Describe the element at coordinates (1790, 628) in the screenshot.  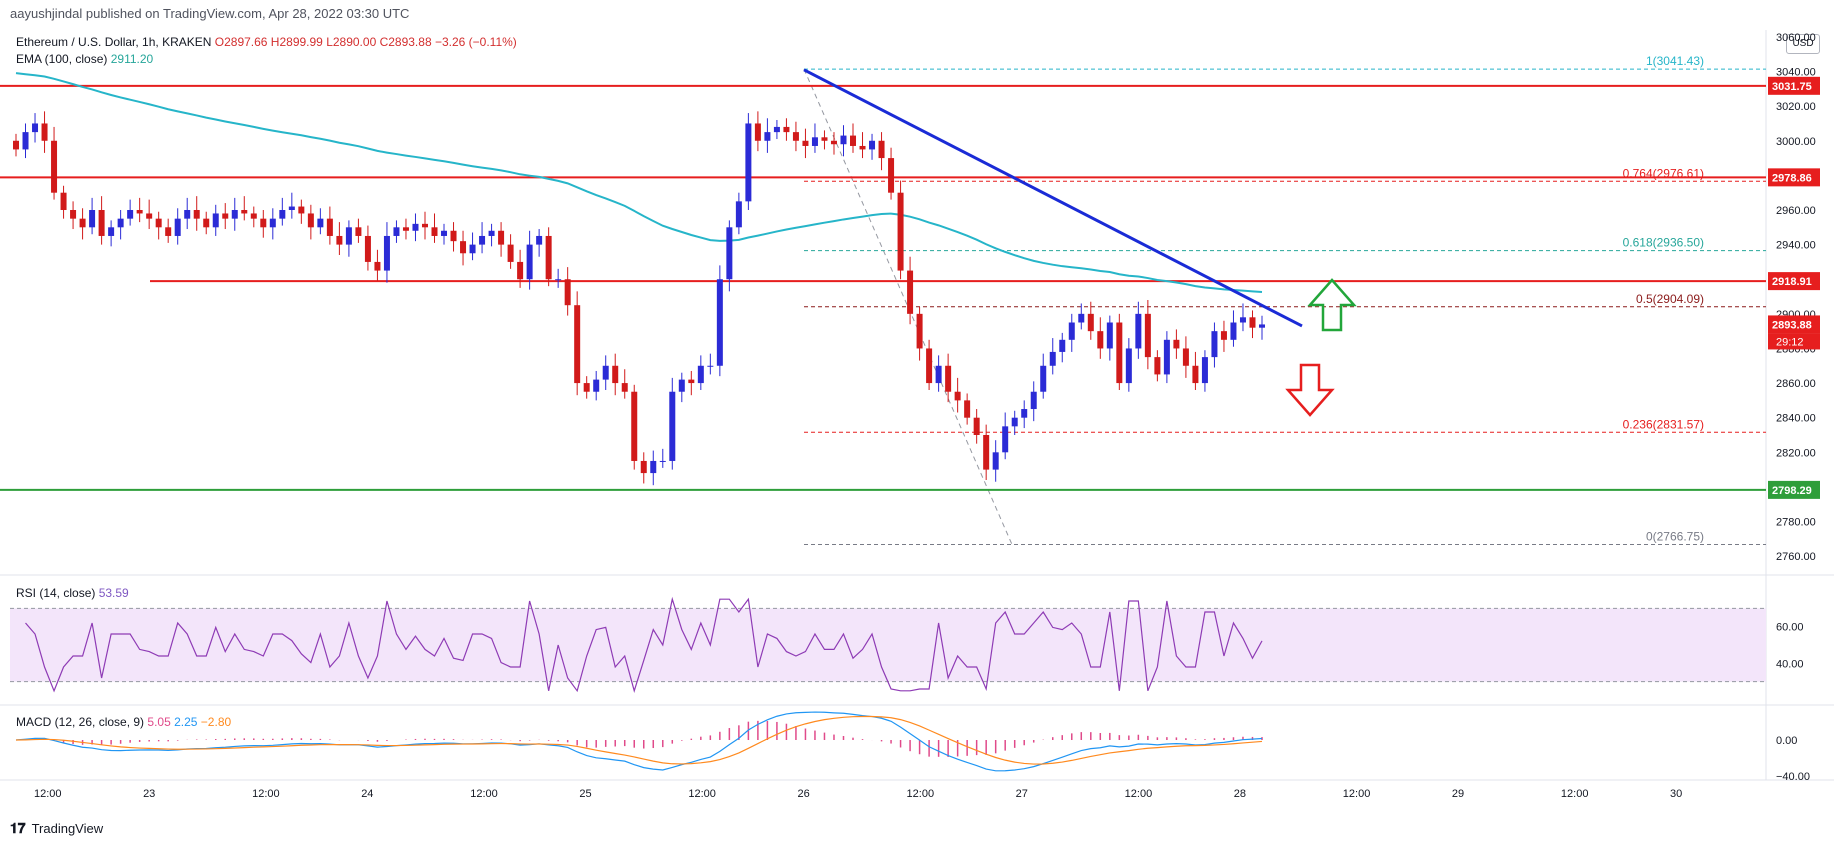
I see `rsi-axis-label: 60.00` at that location.